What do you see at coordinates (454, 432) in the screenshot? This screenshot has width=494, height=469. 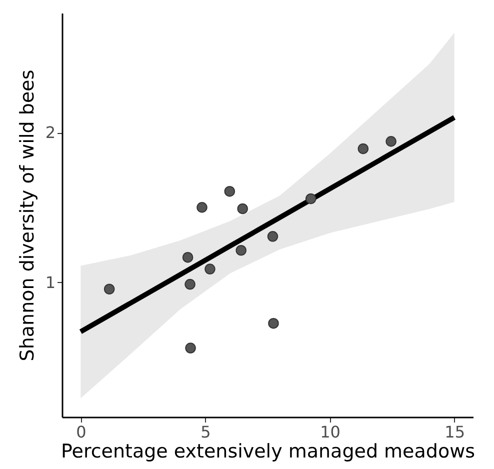 I see `x-tick-label: 15` at bounding box center [454, 432].